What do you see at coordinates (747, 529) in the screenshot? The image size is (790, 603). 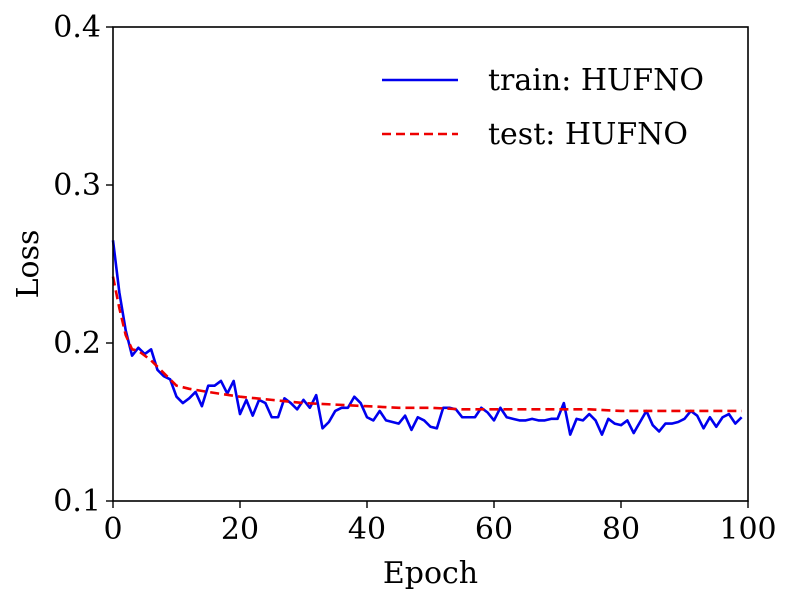 I see `x-tick-label: 100` at bounding box center [747, 529].